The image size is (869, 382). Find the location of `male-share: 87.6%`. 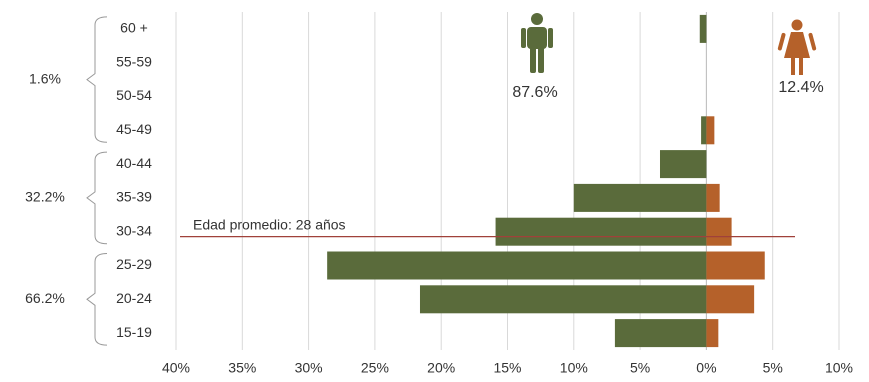

male-share: 87.6% is located at coordinates (534, 92).